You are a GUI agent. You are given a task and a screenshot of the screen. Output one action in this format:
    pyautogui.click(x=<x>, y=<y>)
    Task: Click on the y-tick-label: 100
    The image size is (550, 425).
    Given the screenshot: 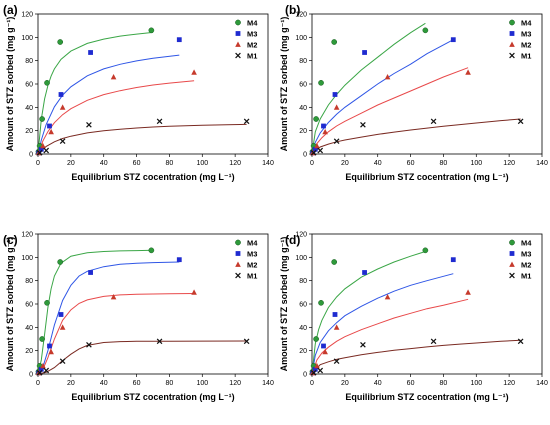 What is the action you would take?
    pyautogui.click(x=27, y=38)
    